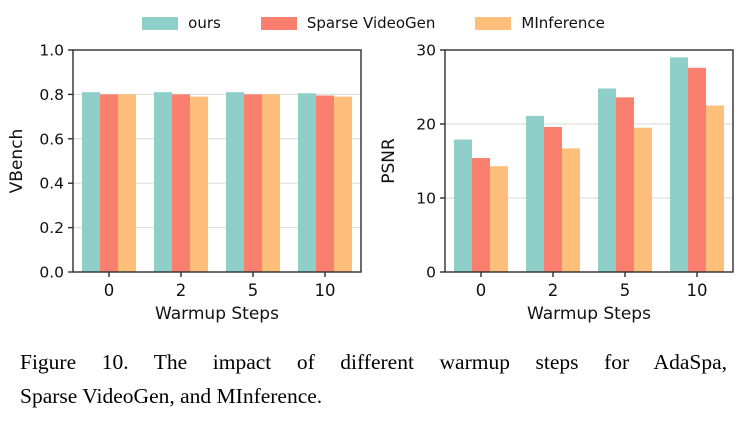 The image size is (747, 430). I want to click on legend-swatch-ours, so click(160, 23).